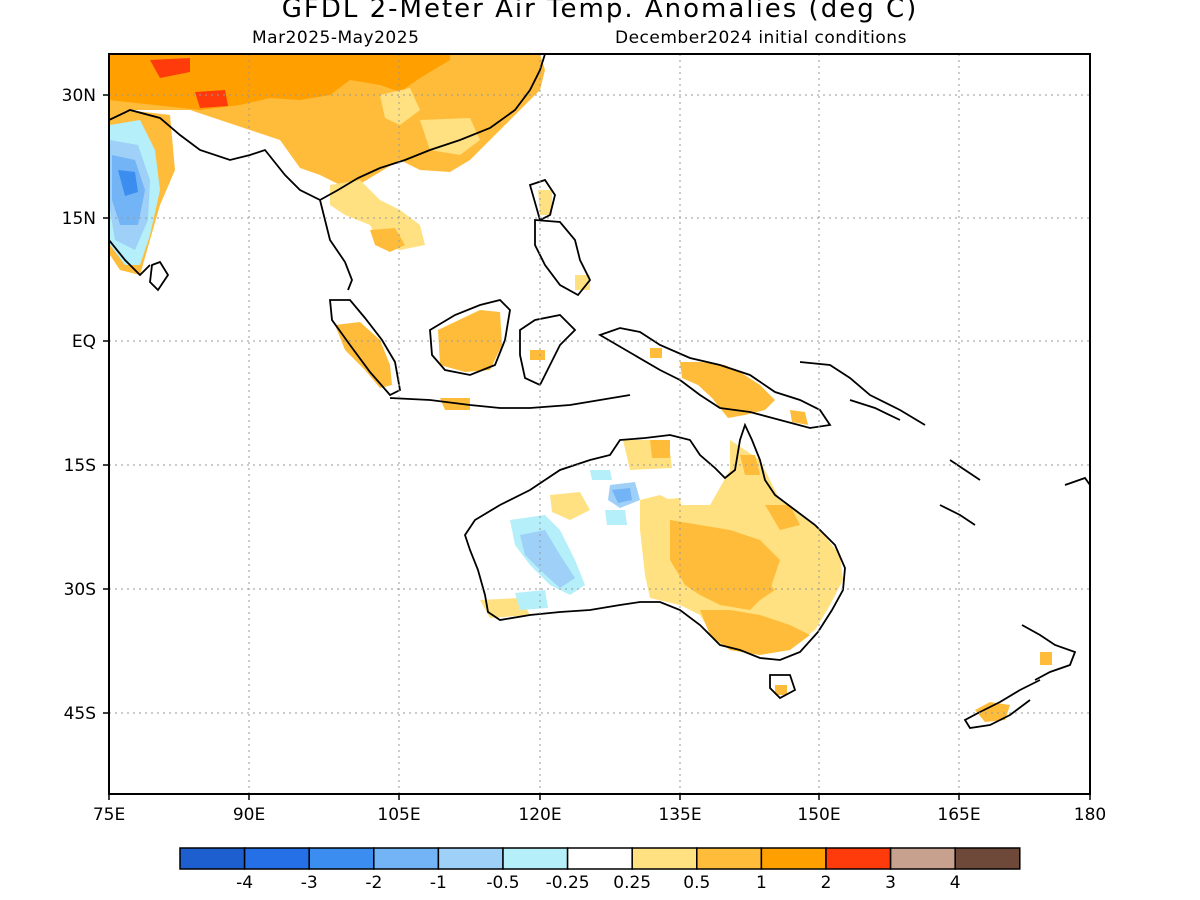 The width and height of the screenshot is (1200, 900). Describe the element at coordinates (568, 883) in the screenshot. I see `colorbar-label-5: -0.25` at that location.